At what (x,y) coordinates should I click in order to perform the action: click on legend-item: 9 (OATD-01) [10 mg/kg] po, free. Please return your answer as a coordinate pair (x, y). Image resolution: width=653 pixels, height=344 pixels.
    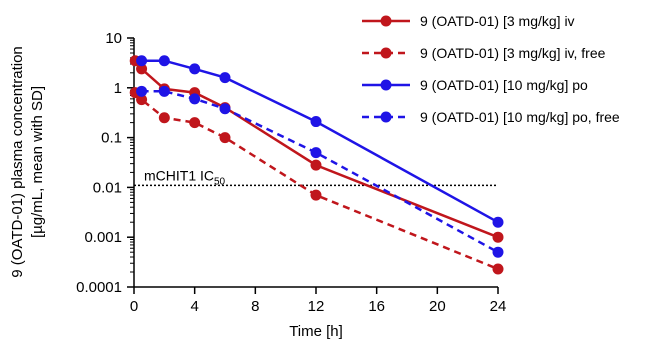
    Looking at the image, I should click on (491, 117).